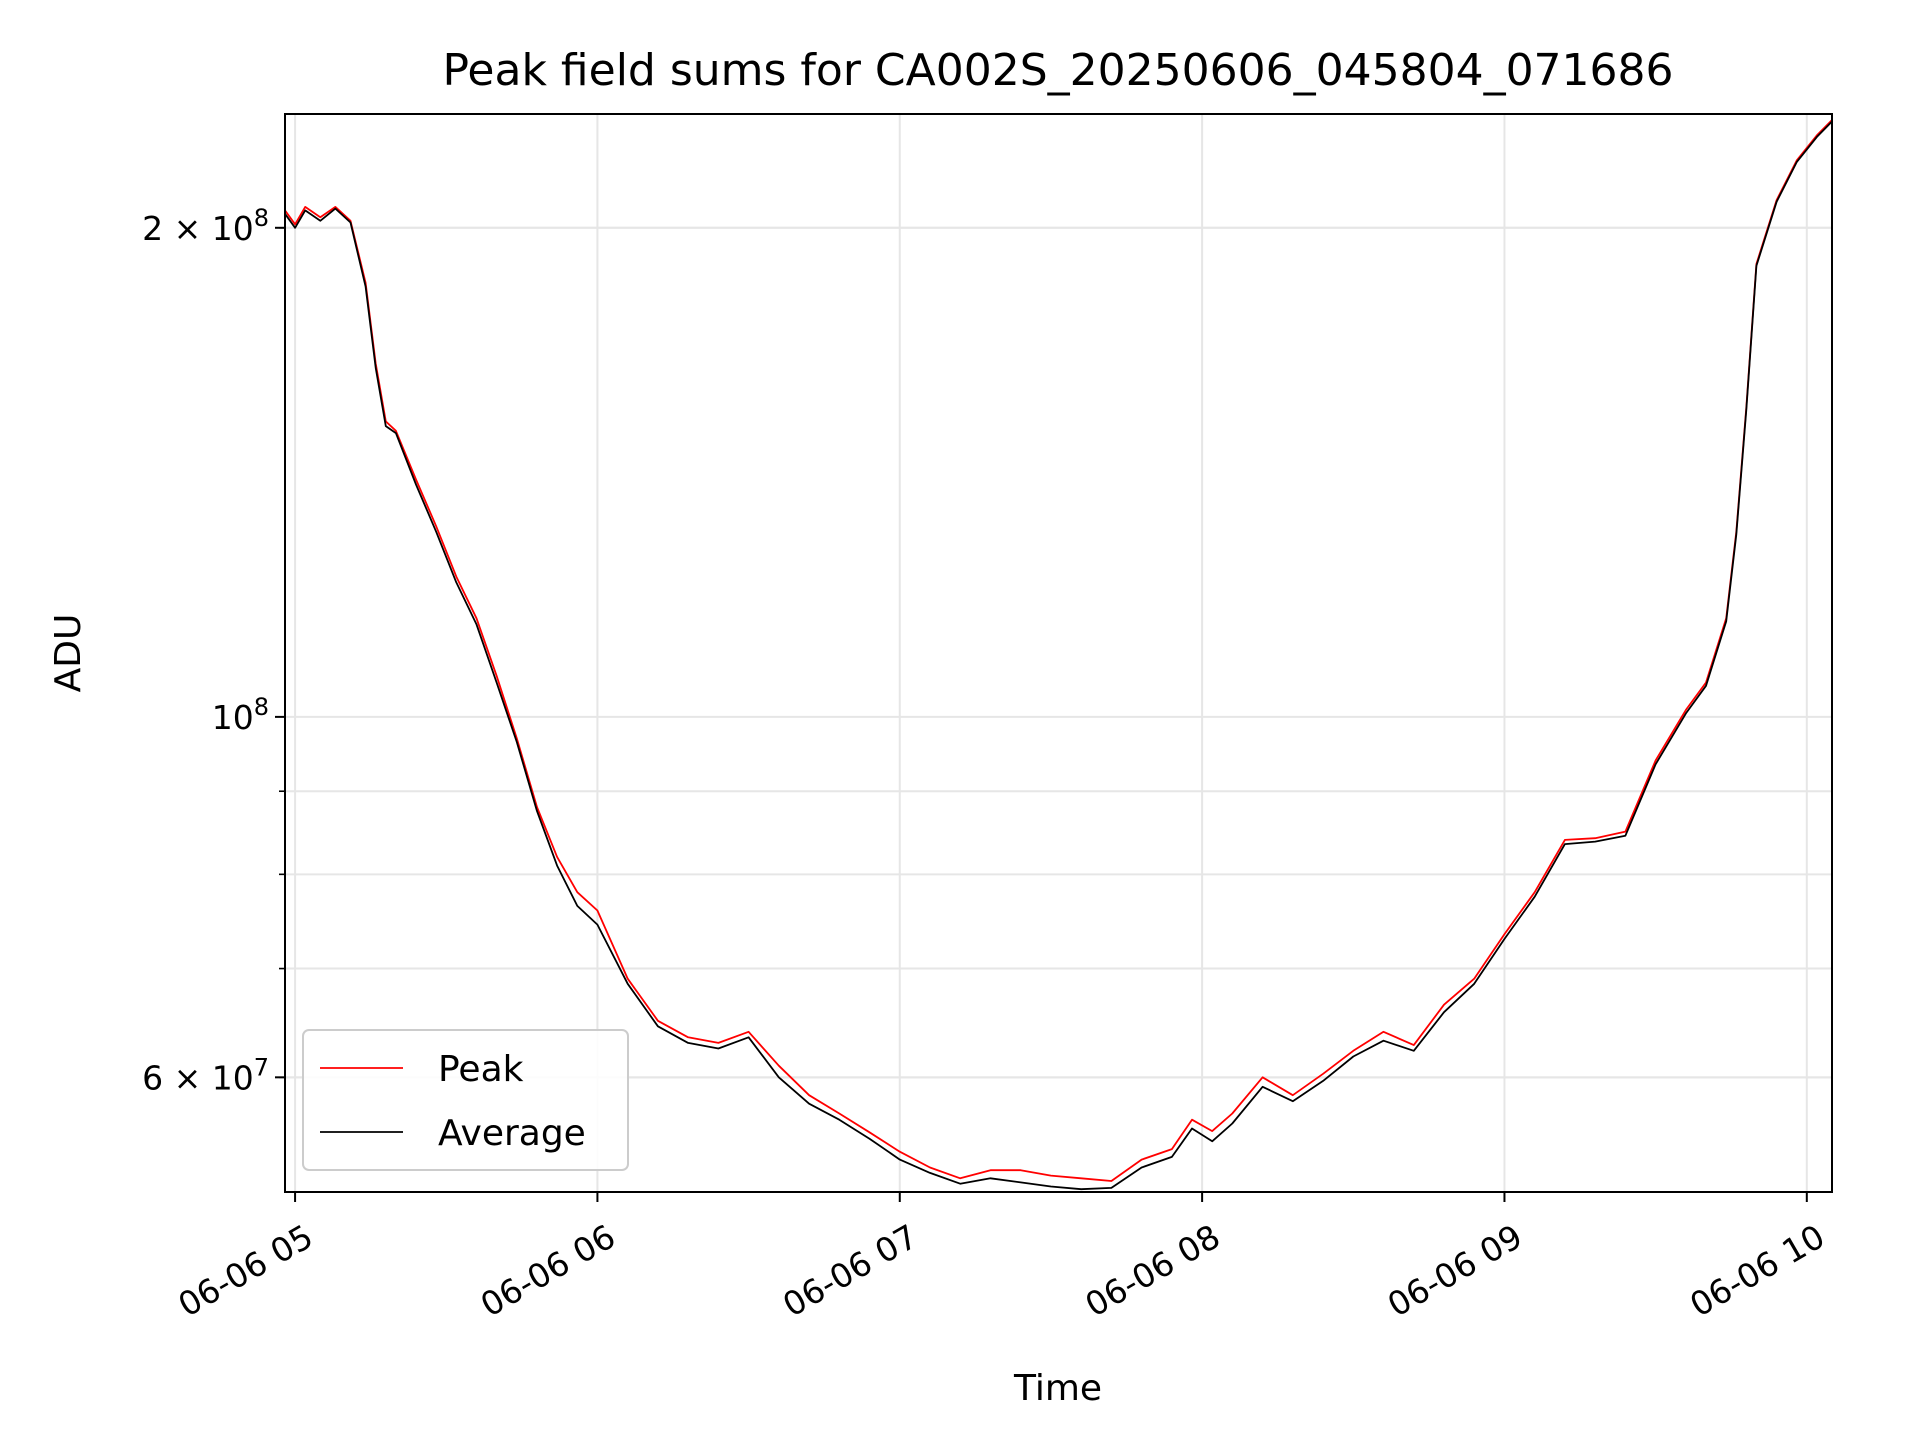  Describe the element at coordinates (240, 715) in the screenshot. I see `y-tick-label: 108` at that location.